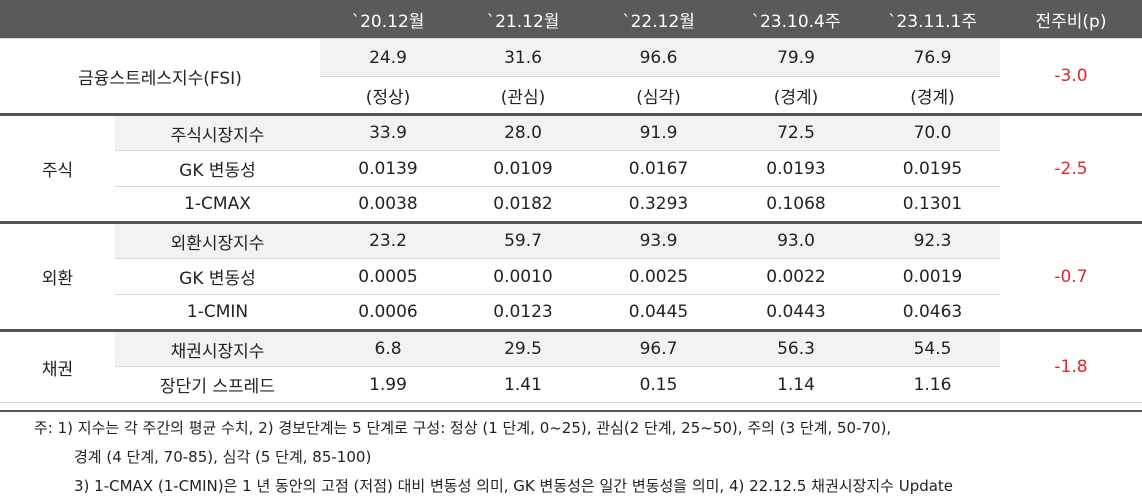  What do you see at coordinates (932, 384) in the screenshot?
I see `value-cell: 1.16` at bounding box center [932, 384].